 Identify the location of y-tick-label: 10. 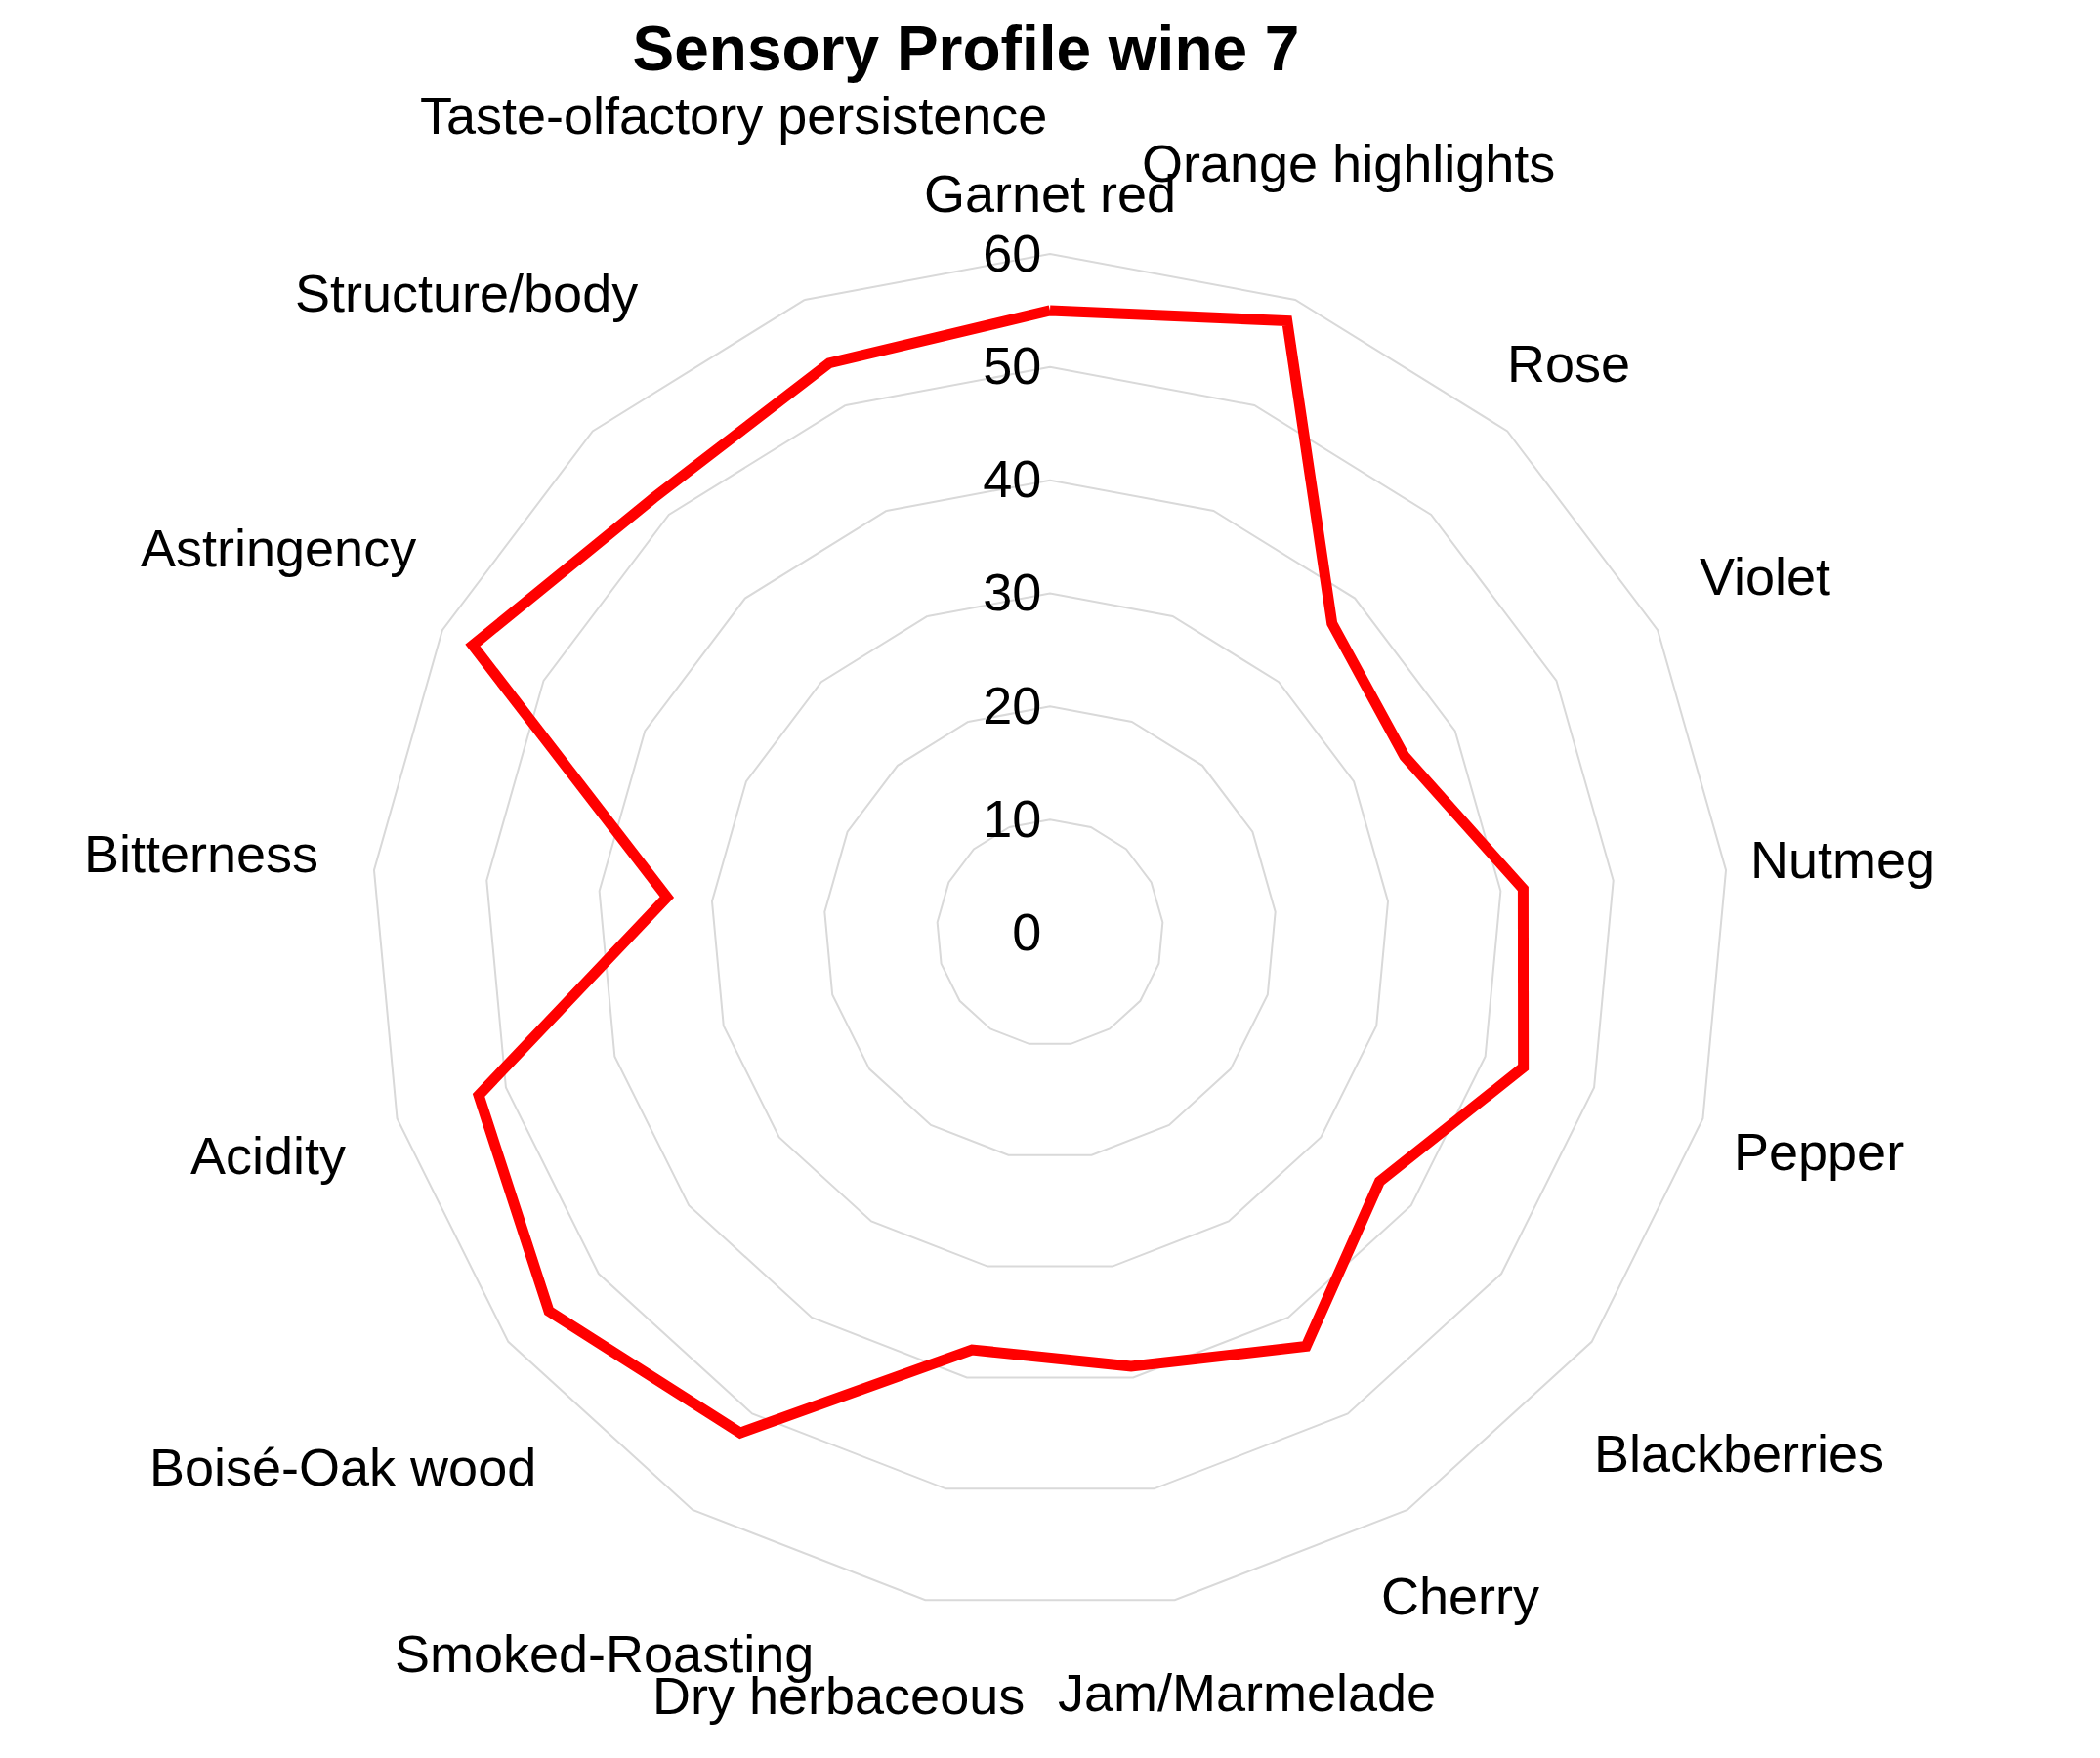
(1012, 818).